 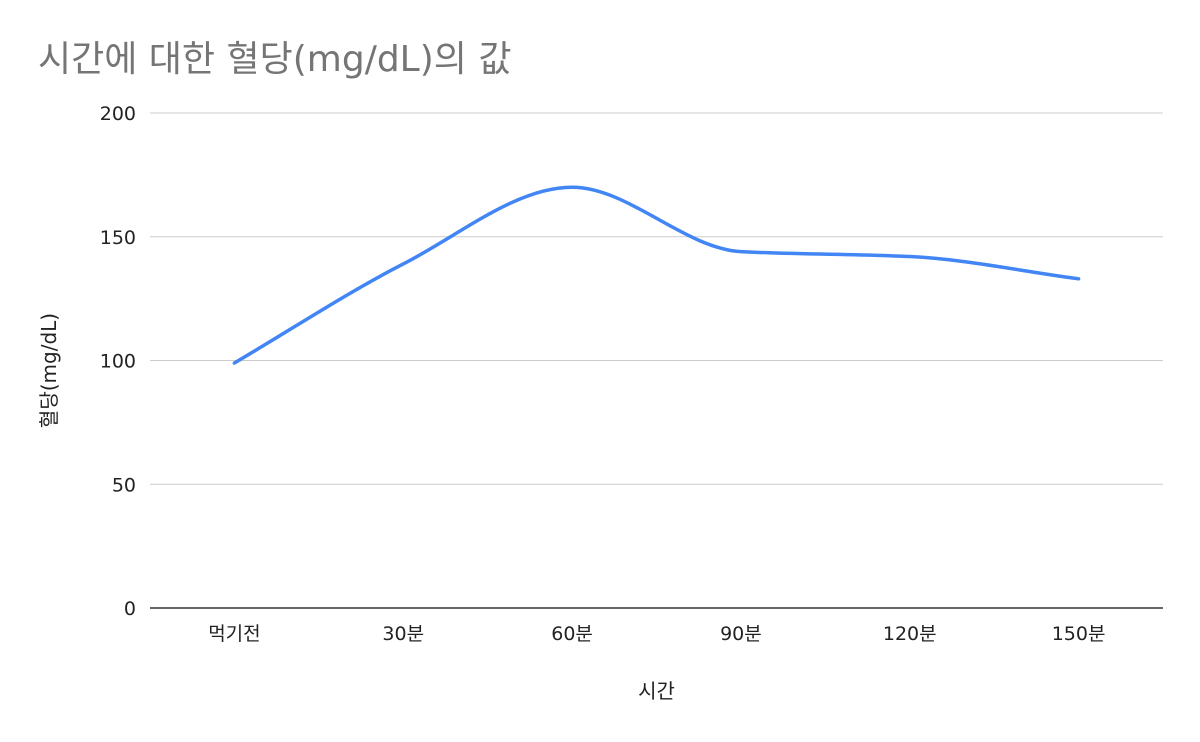 What do you see at coordinates (1079, 634) in the screenshot?
I see `x-tick-label: 150분` at bounding box center [1079, 634].